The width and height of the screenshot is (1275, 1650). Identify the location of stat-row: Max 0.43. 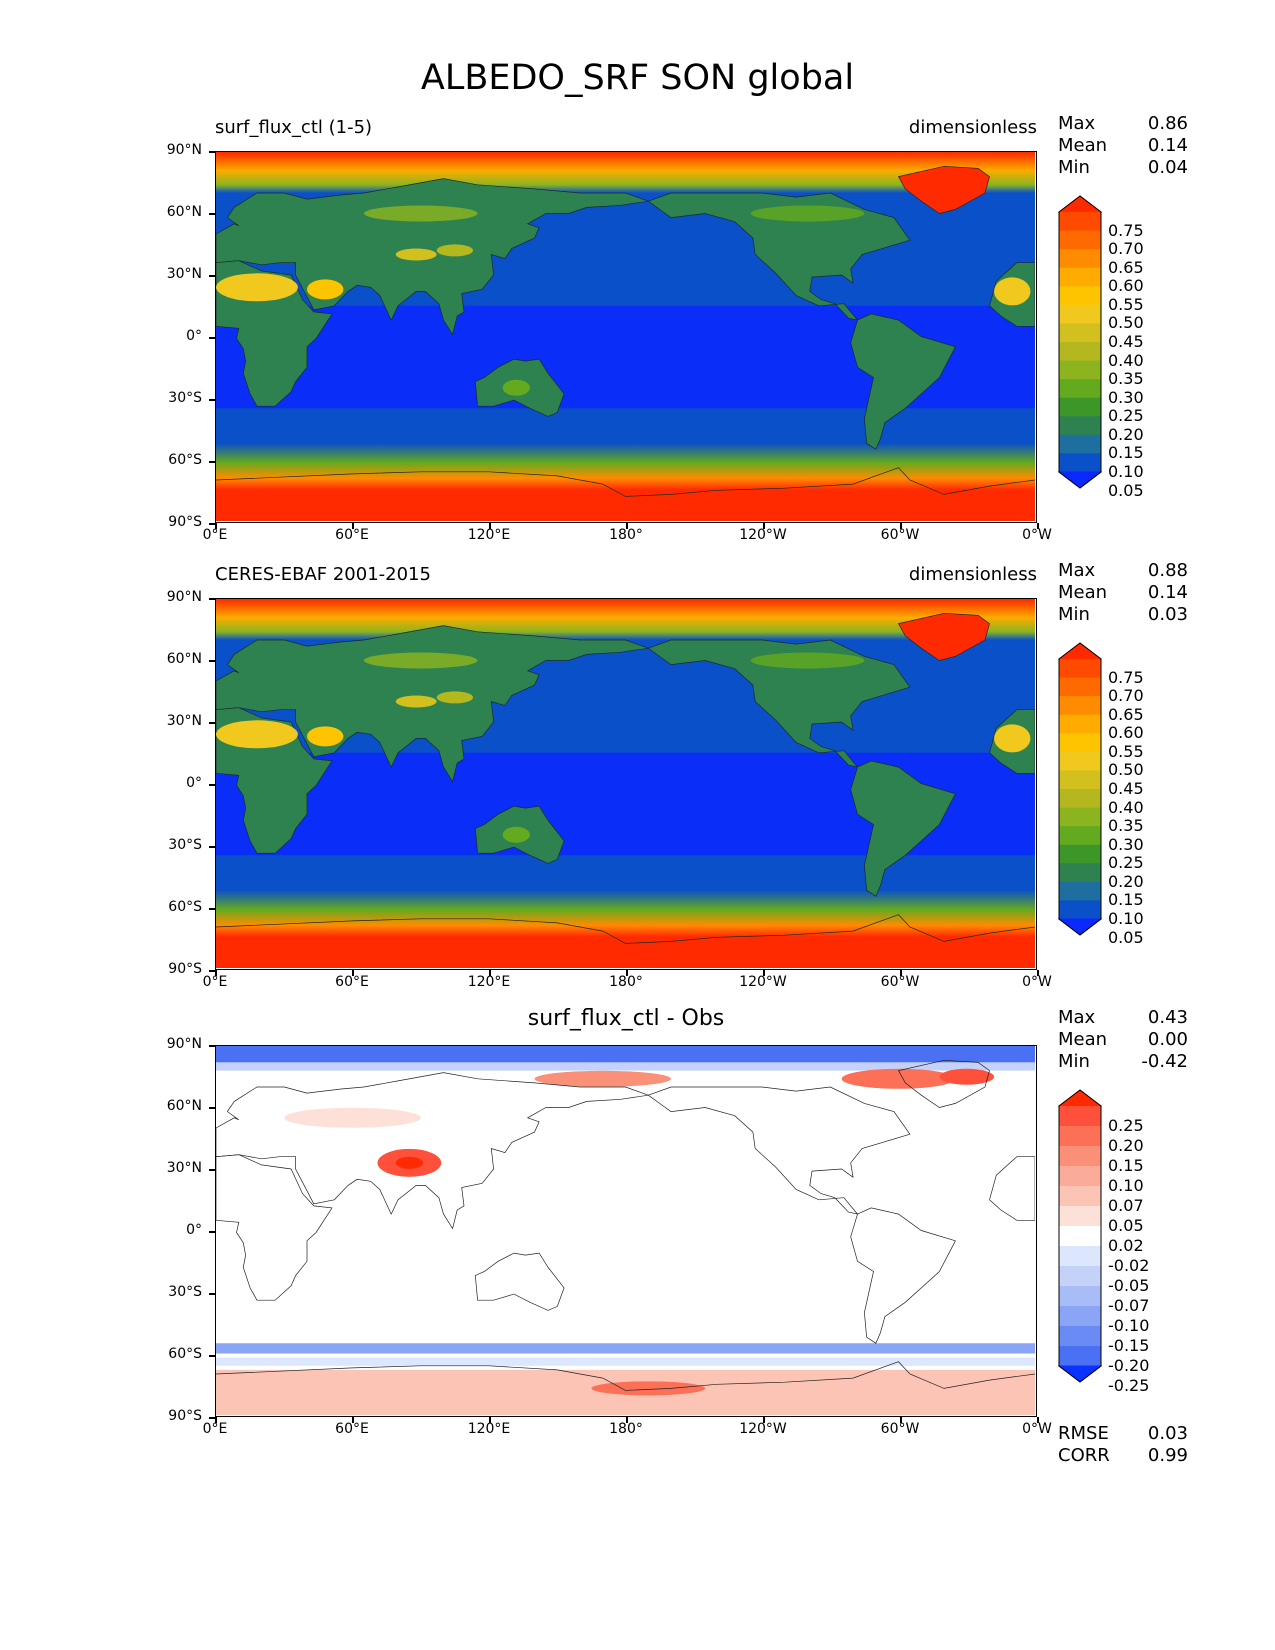
(1123, 1018).